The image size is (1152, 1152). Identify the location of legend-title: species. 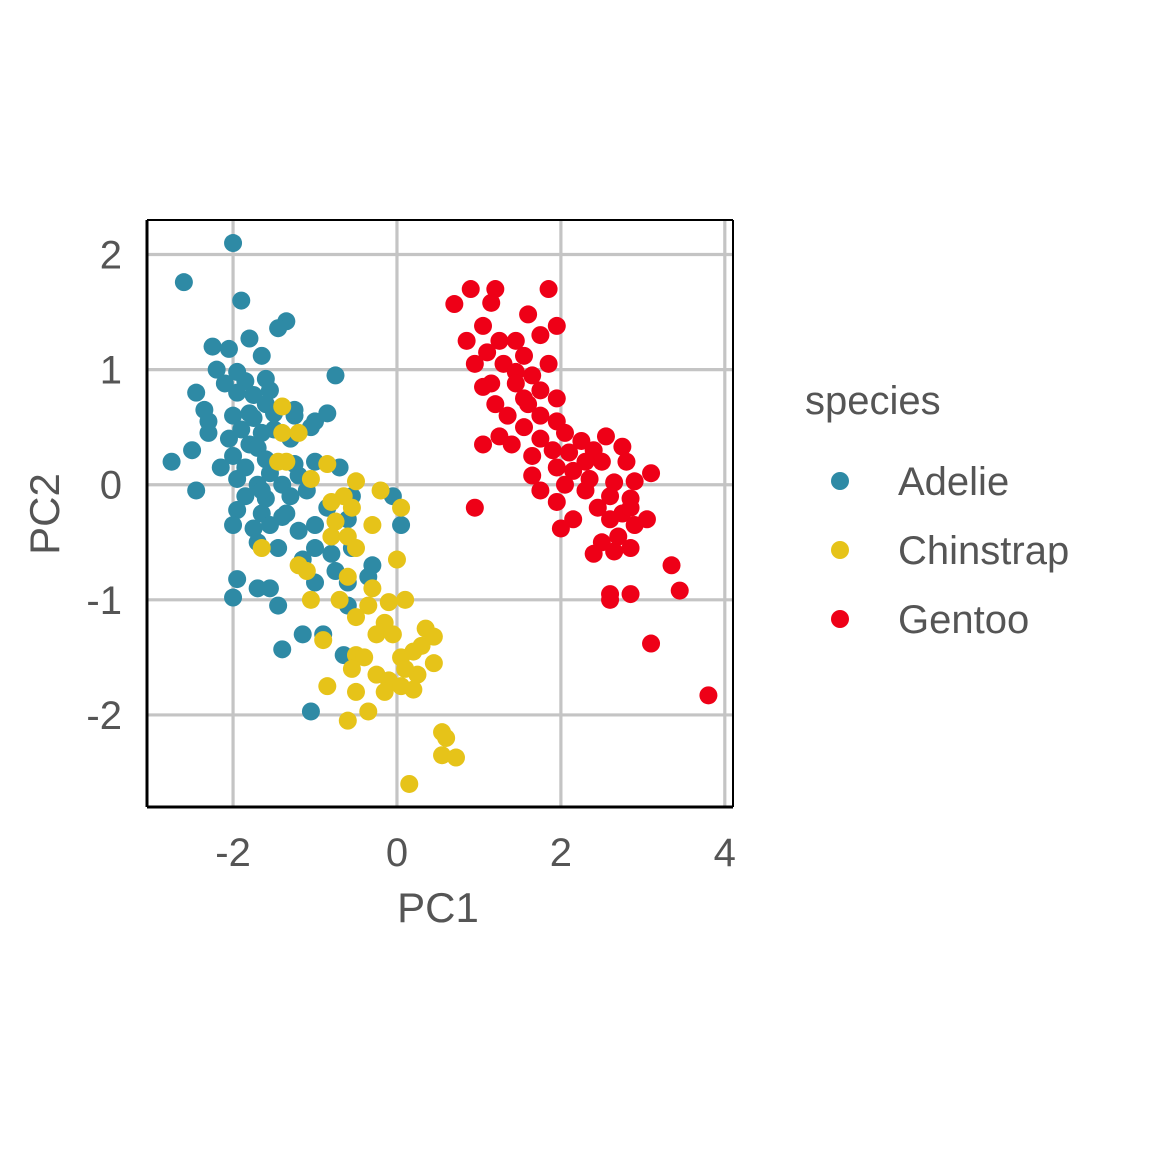
(873, 401).